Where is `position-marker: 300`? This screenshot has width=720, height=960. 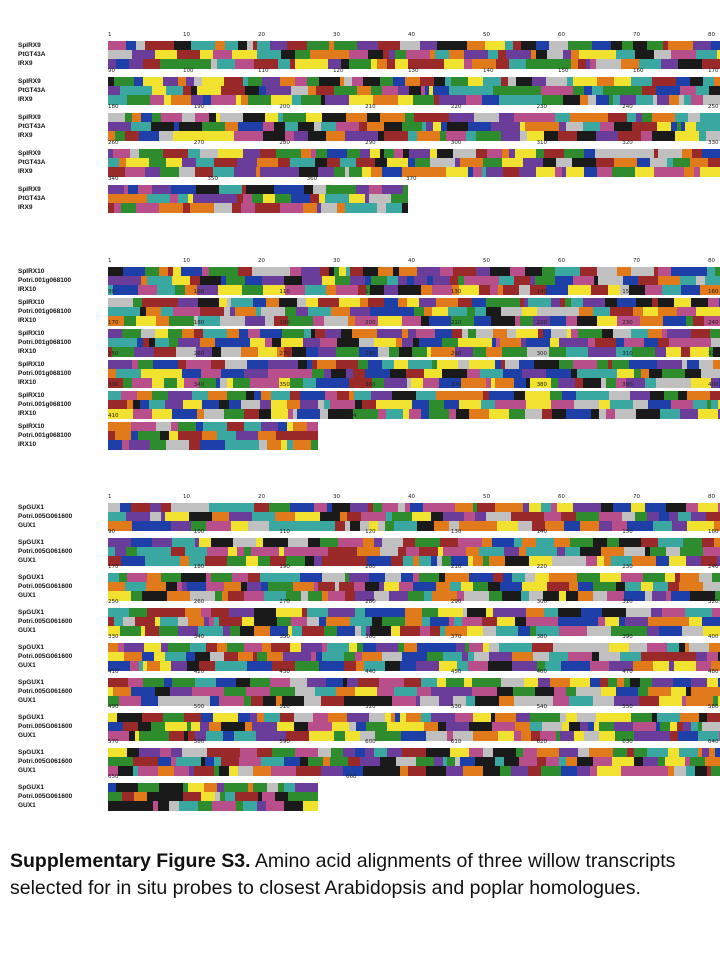
position-marker: 300 is located at coordinates (456, 143).